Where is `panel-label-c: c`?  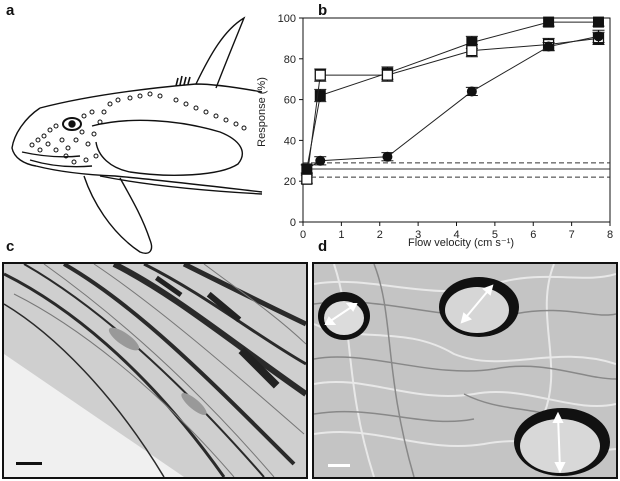 panel-label-c: c is located at coordinates (10, 246).